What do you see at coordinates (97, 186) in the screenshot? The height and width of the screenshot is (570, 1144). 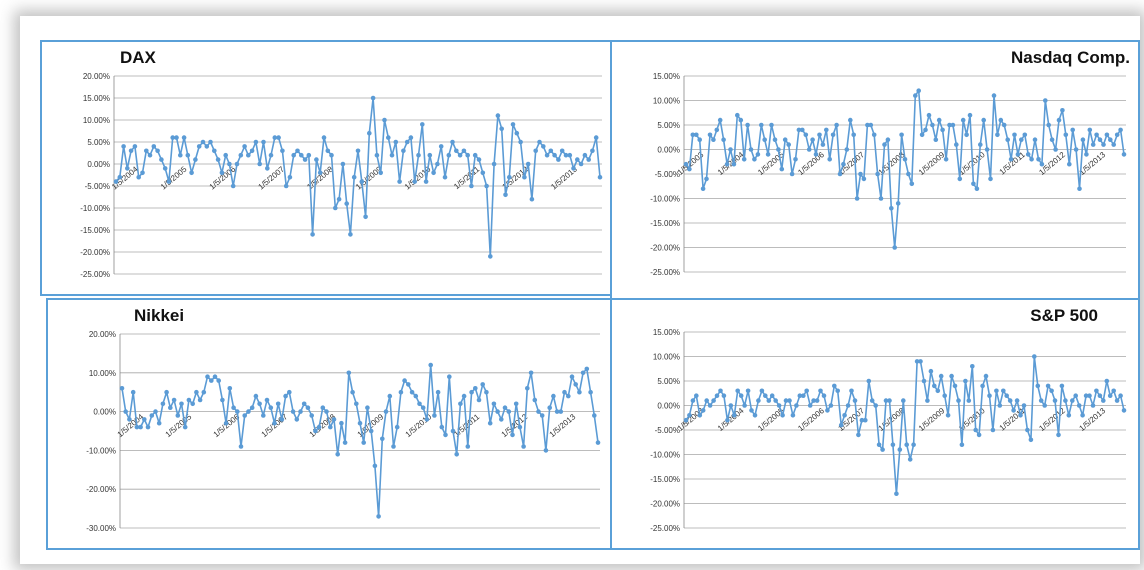 I see `y-tick-label: -5.00%` at bounding box center [97, 186].